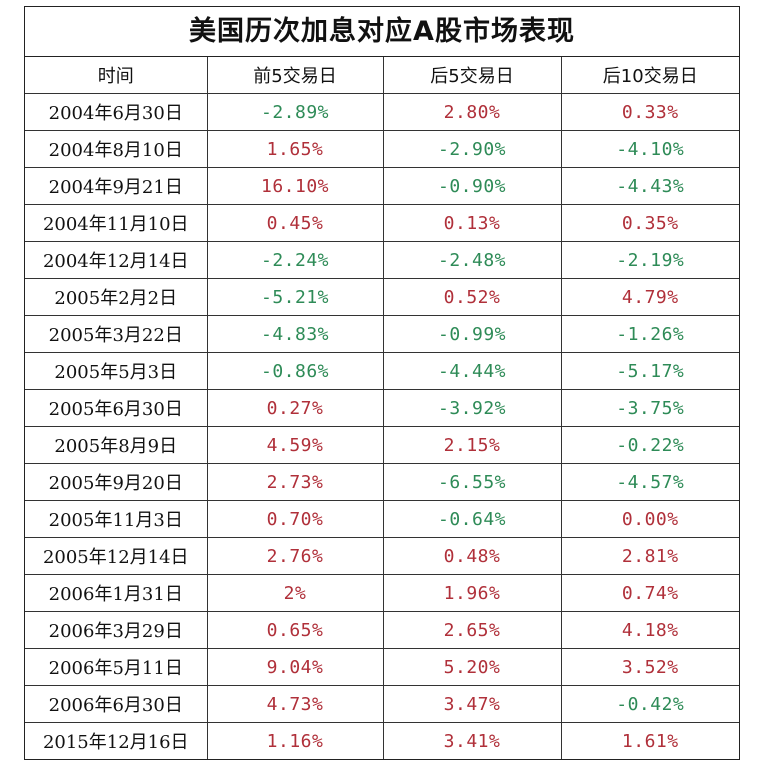  What do you see at coordinates (472, 593) in the screenshot?
I see `post5-cell: 1.96%` at bounding box center [472, 593].